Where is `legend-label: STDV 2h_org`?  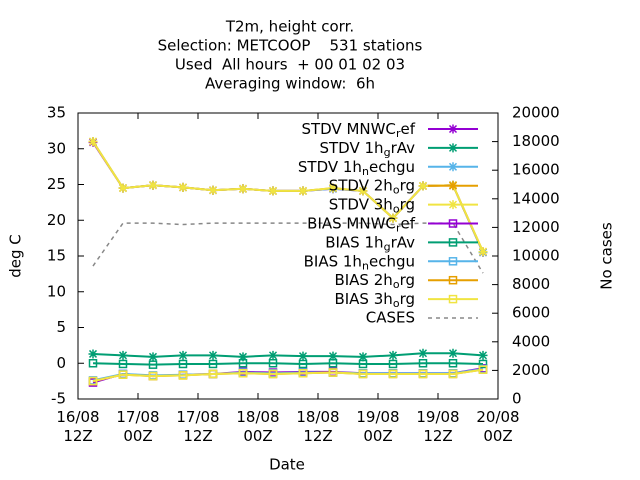
legend-label: STDV 2h_org is located at coordinates (372, 186).